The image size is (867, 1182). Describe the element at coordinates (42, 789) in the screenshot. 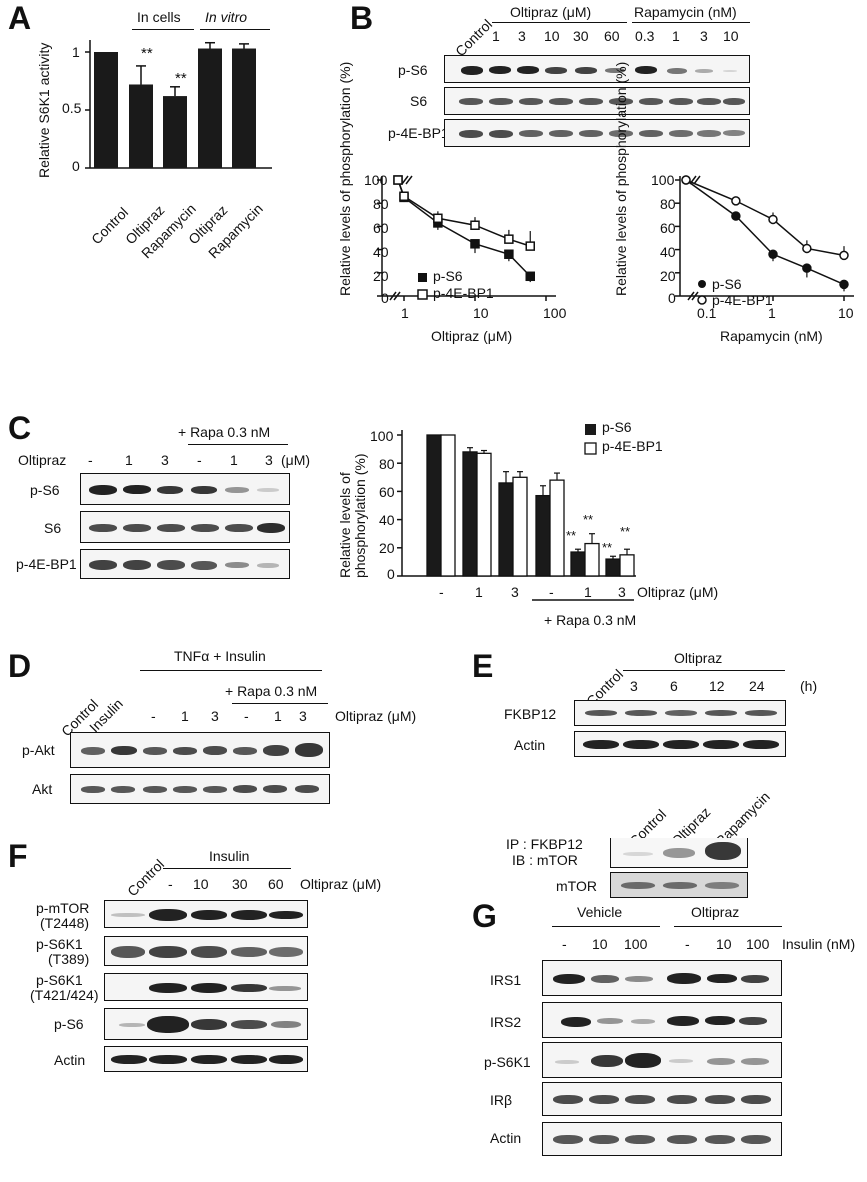

I see `d-blot-label: Akt` at that location.